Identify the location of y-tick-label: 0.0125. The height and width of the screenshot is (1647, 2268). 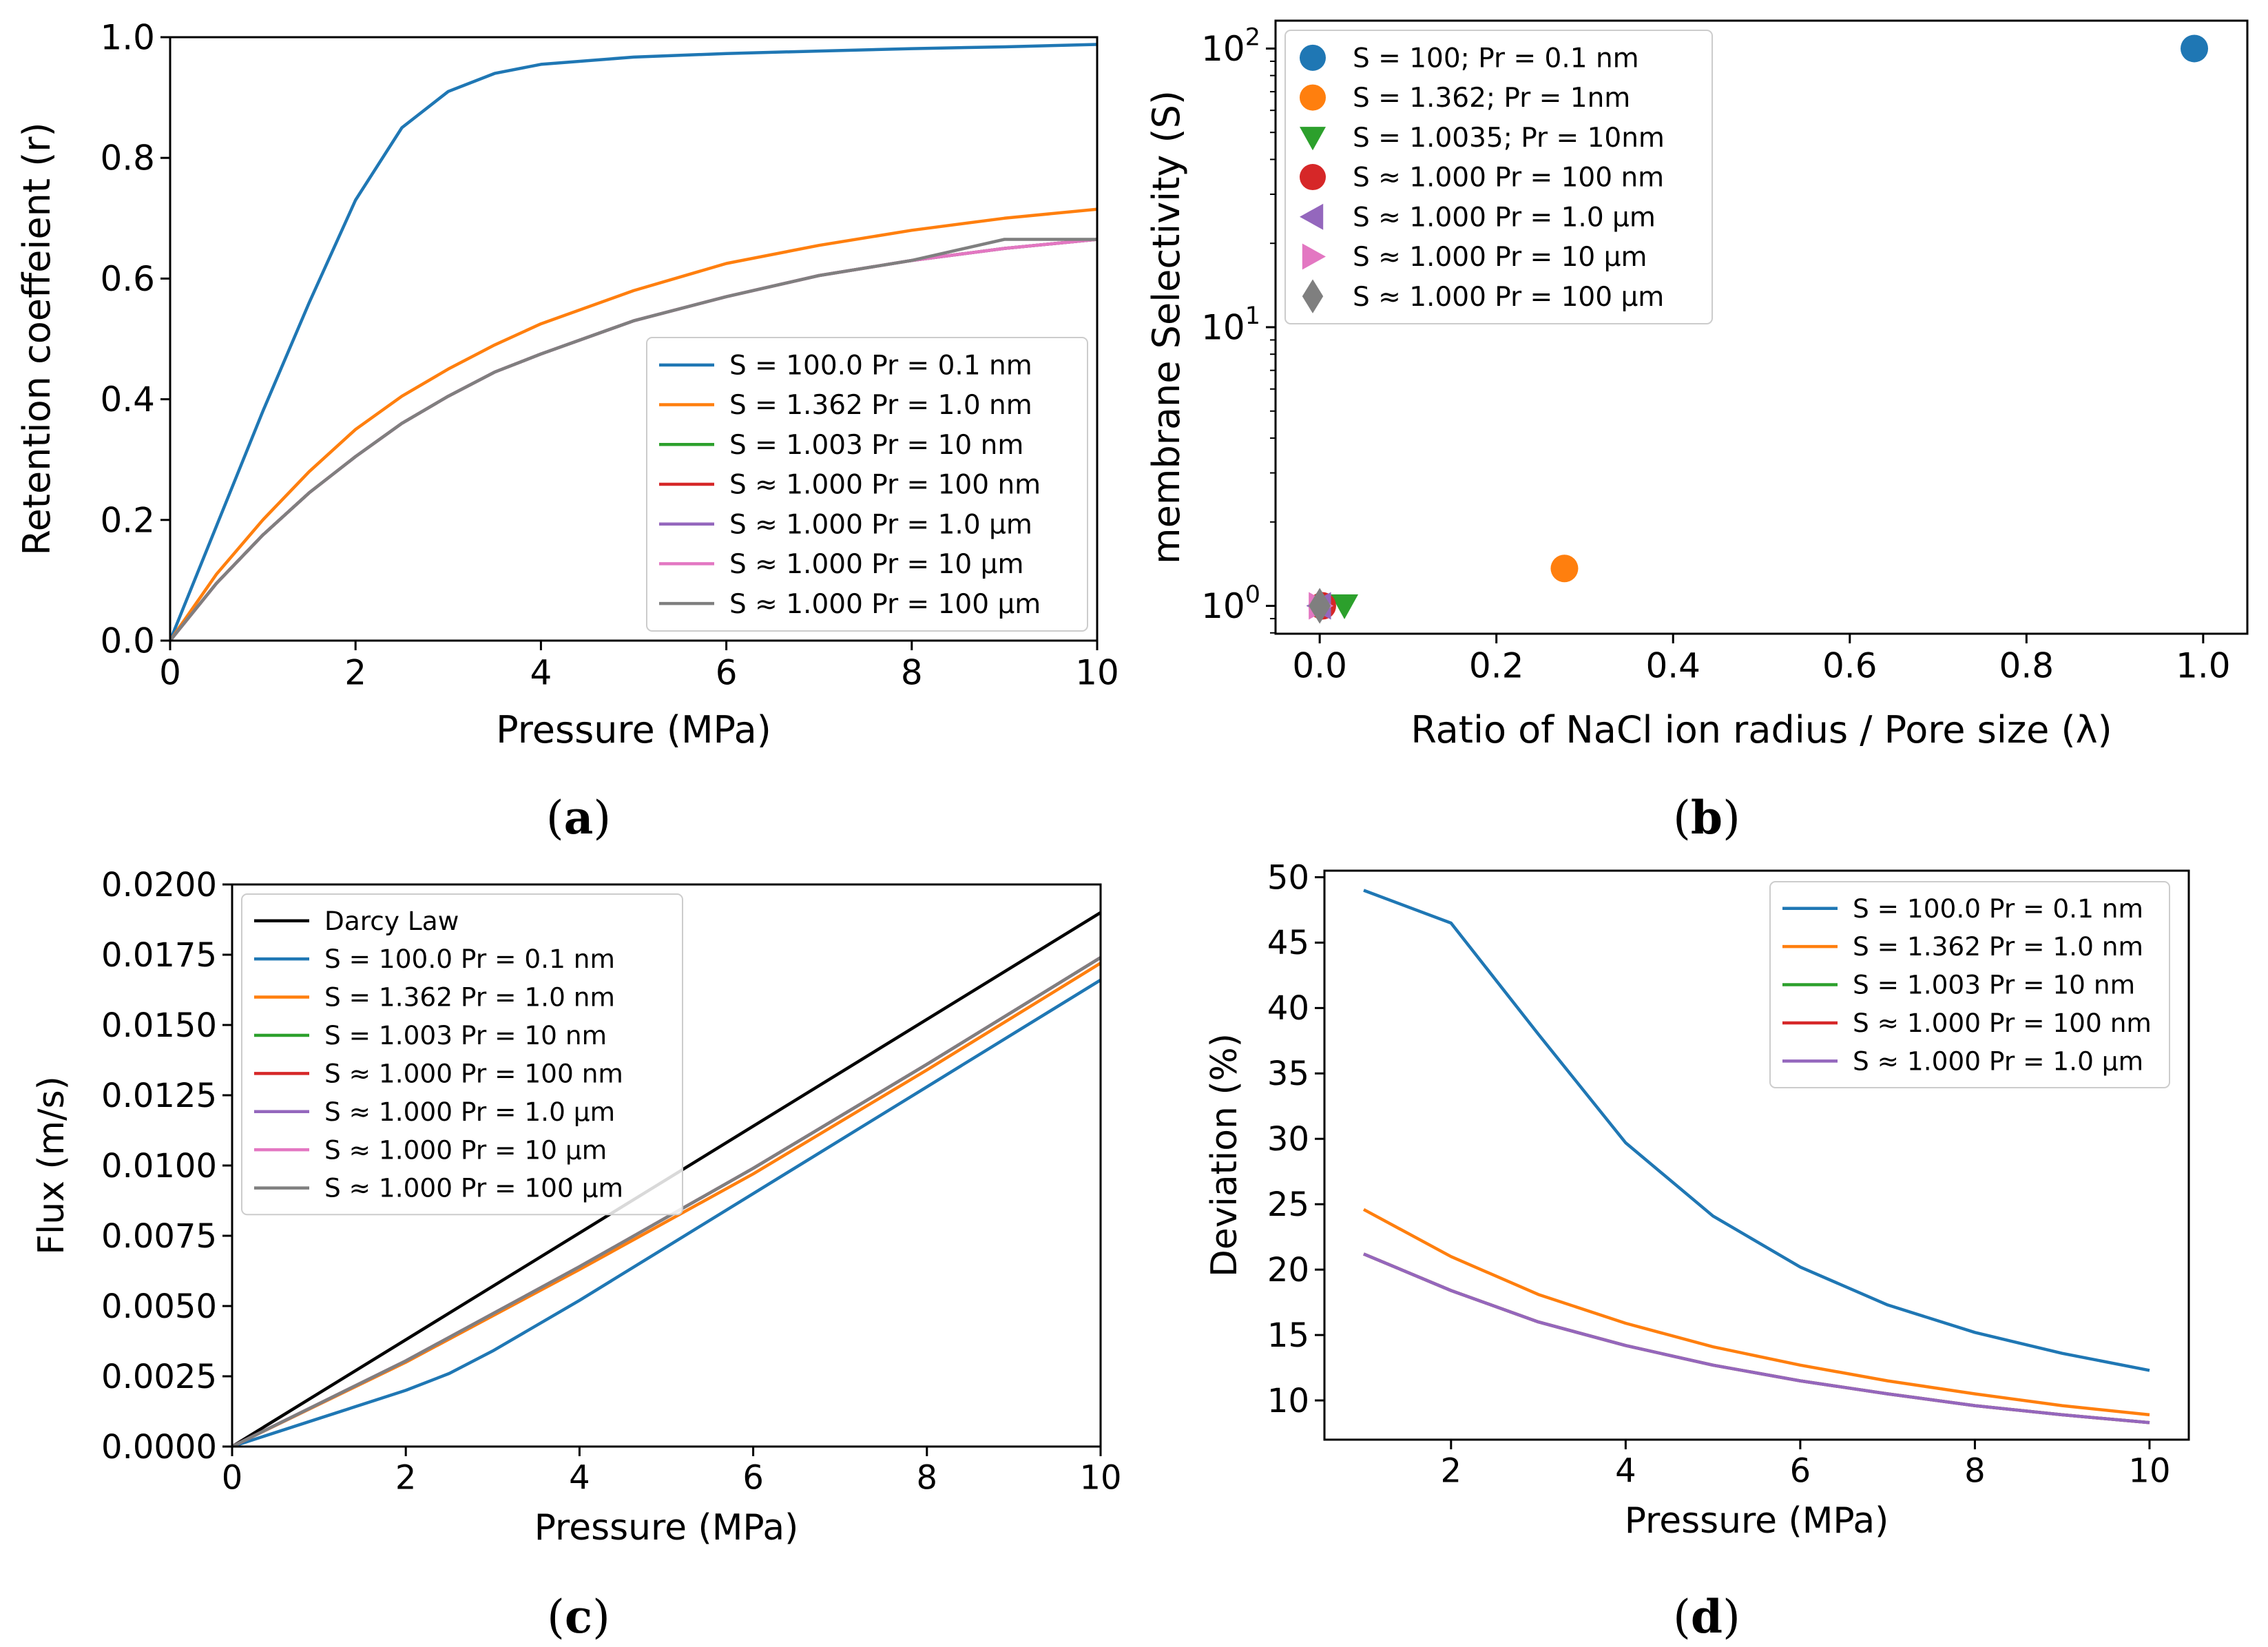
(159, 1096).